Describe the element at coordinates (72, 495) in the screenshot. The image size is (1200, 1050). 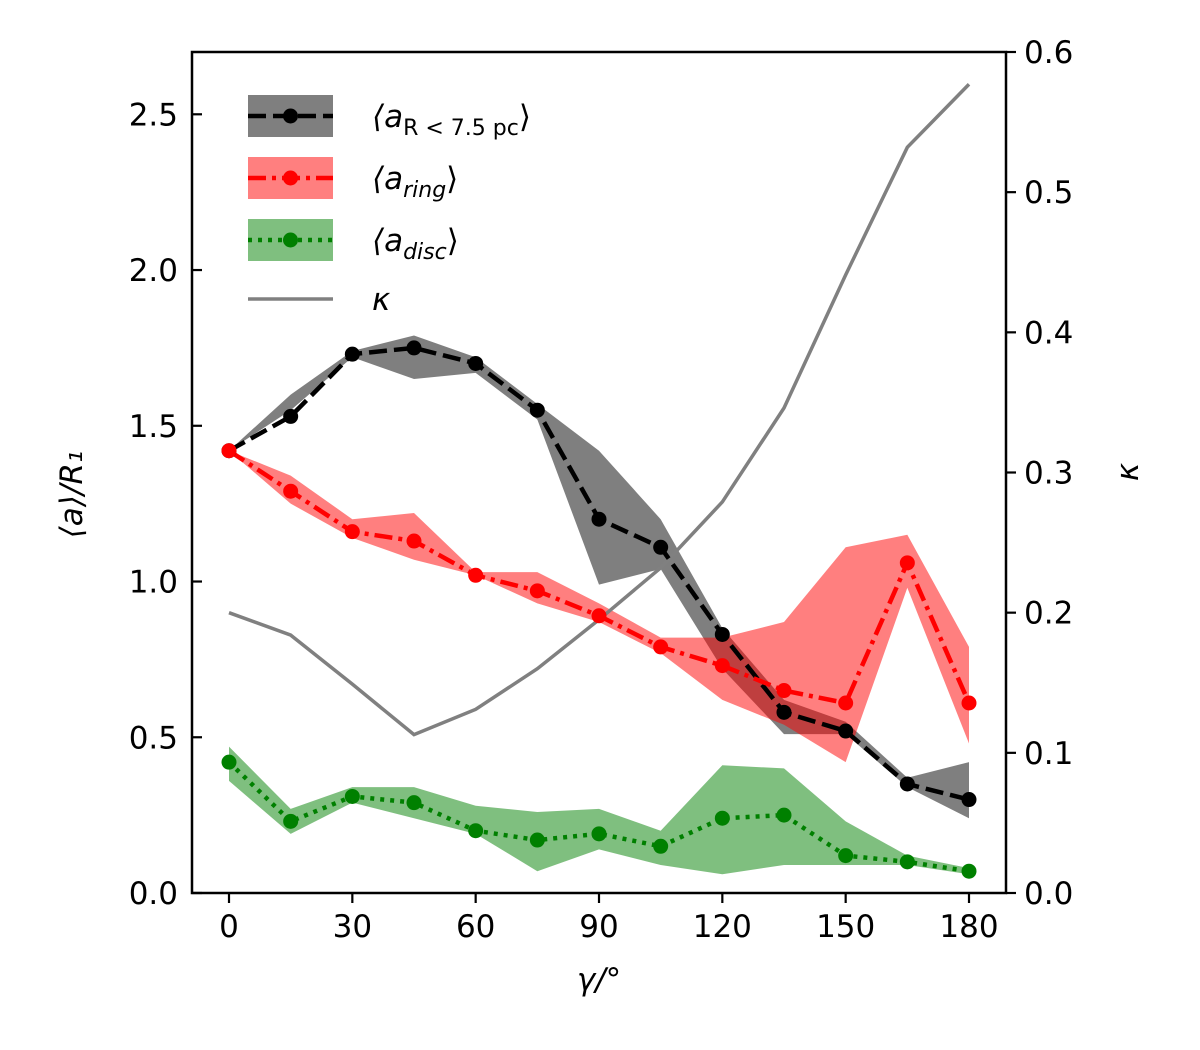
I see `y-axis-label: ⟨a⟩/R₁` at that location.